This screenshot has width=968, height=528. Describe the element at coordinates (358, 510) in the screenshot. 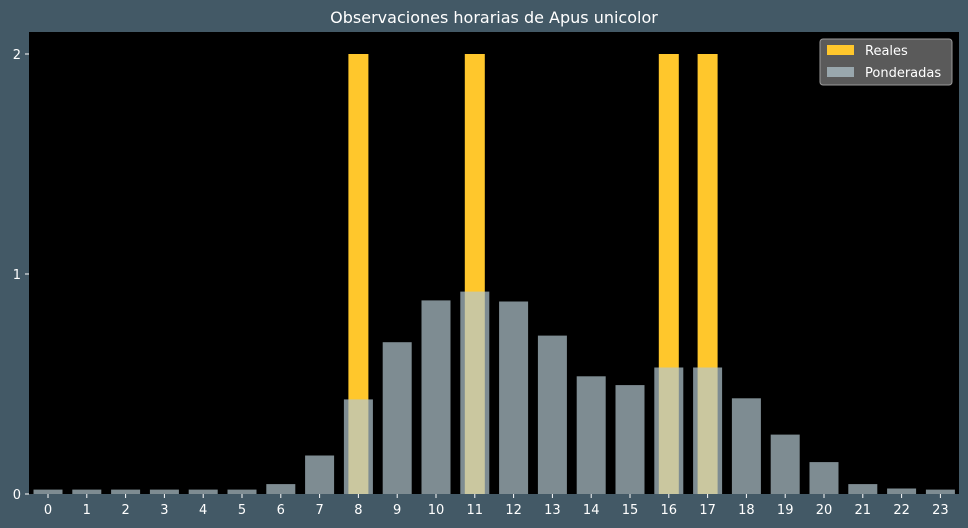

I see `x-tick-label: 8` at that location.